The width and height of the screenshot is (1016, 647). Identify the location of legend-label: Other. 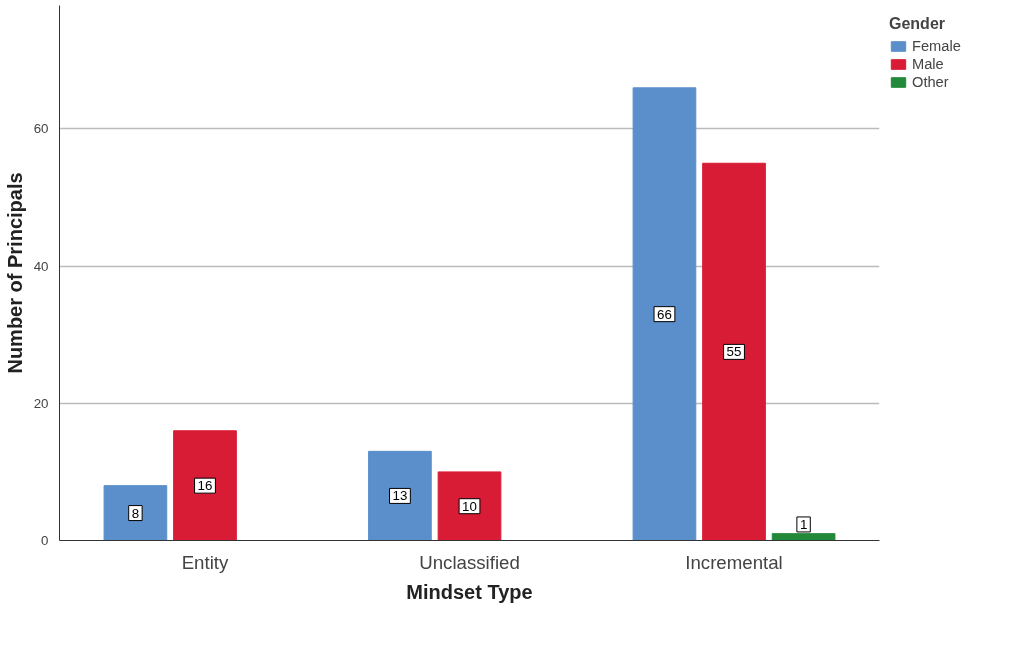
(930, 82).